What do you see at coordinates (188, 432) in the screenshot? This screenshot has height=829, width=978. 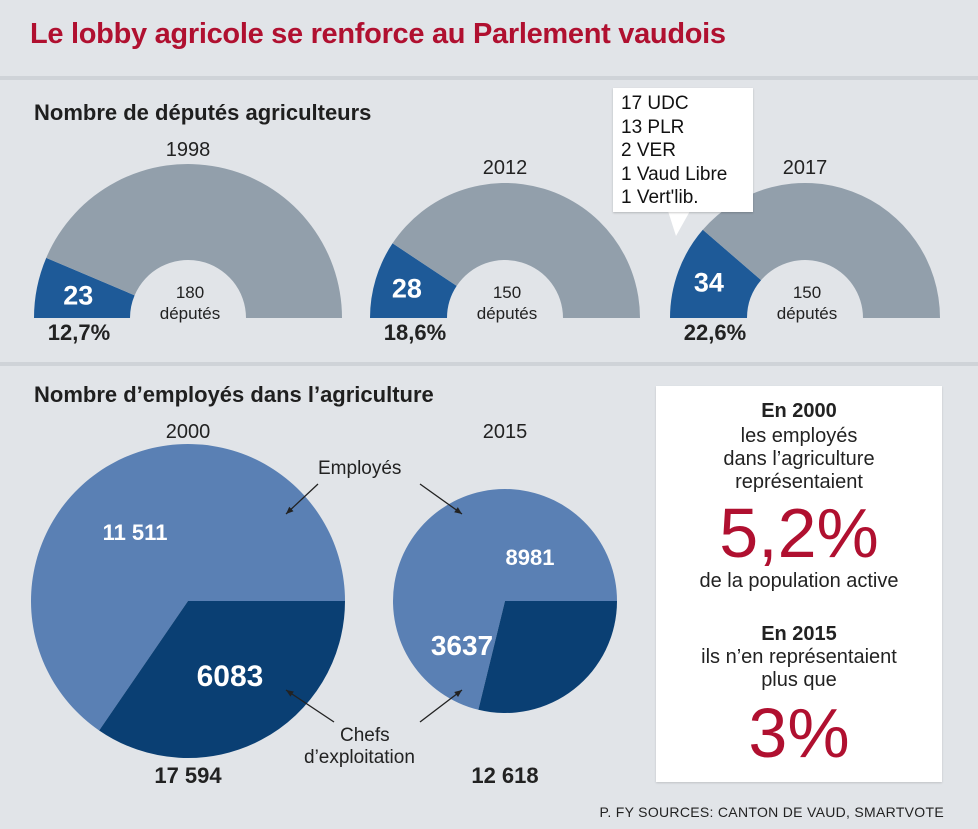 I see `pie-year-2000: 2000` at bounding box center [188, 432].